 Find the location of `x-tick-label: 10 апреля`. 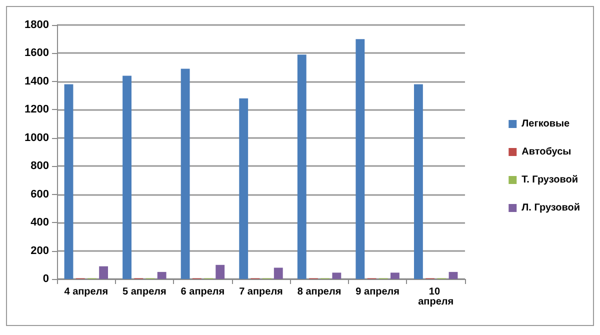

x-tick-label: 10 апреля is located at coordinates (436, 297).